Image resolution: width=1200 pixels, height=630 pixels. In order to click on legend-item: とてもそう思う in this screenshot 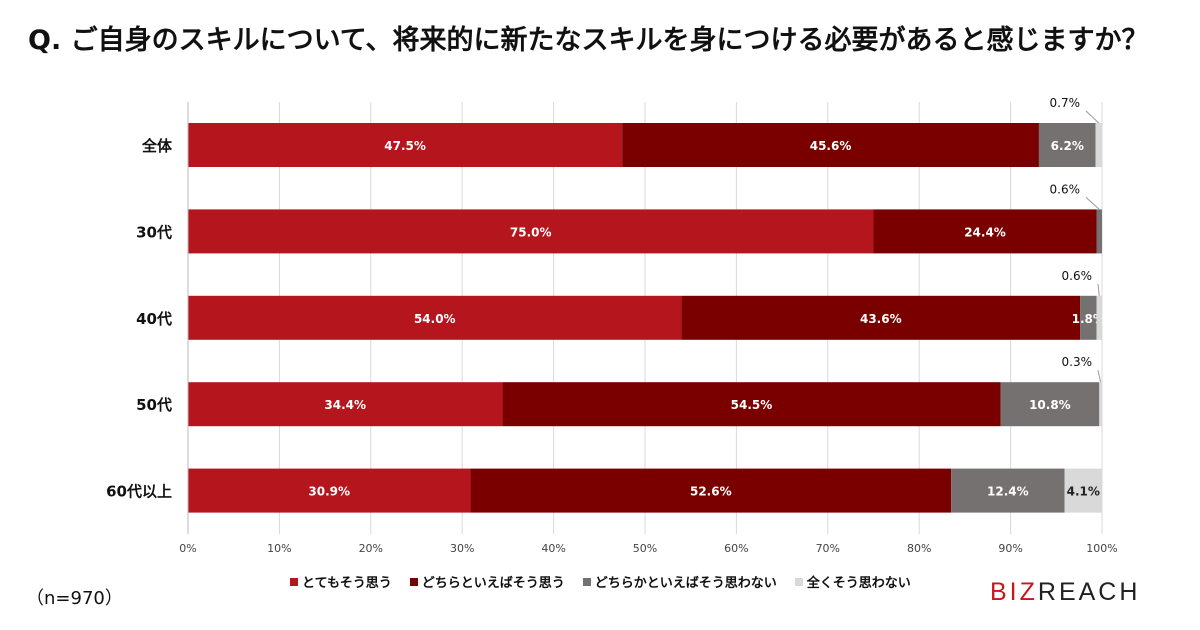, I will do `click(341, 581)`.